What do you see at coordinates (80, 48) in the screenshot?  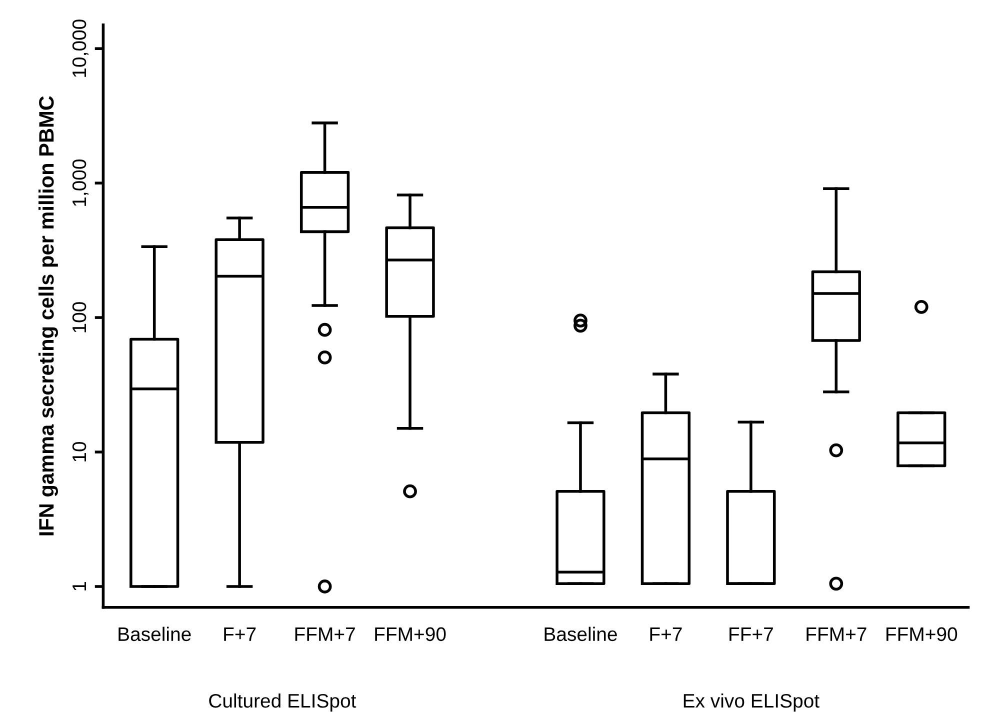 I see `y-tick-label: 10,000` at bounding box center [80, 48].